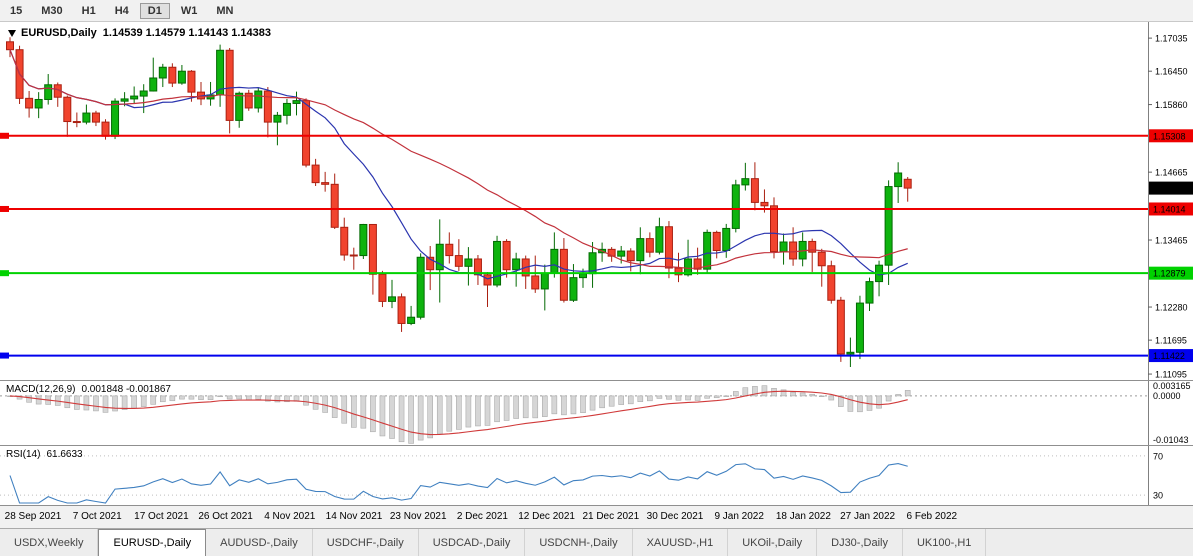 The height and width of the screenshot is (556, 1193). I want to click on price-tag-1.11422: 1.11422, so click(1171, 356).